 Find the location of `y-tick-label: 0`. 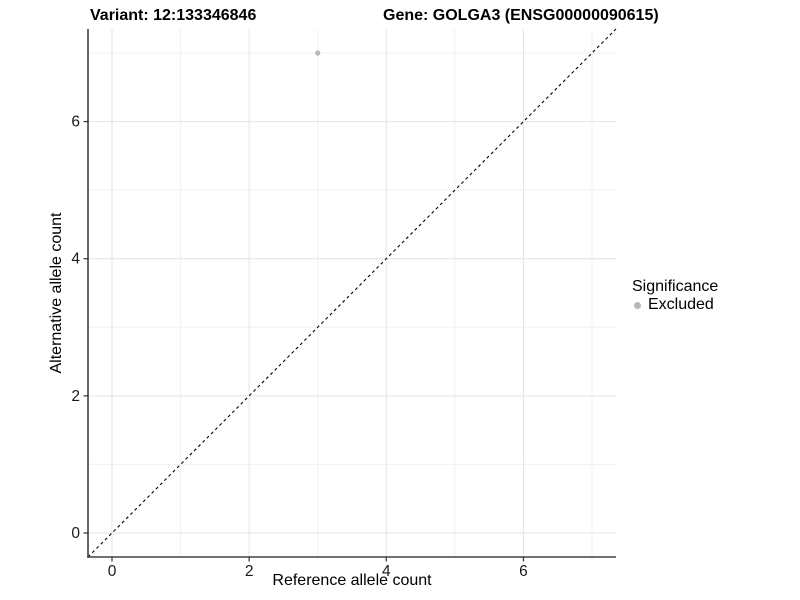

y-tick-label: 0 is located at coordinates (75, 533).